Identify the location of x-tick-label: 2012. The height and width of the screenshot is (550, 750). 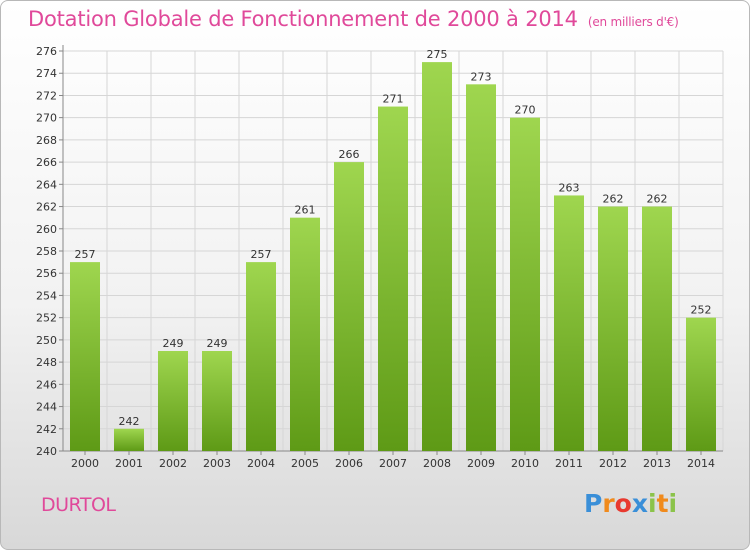
(613, 463).